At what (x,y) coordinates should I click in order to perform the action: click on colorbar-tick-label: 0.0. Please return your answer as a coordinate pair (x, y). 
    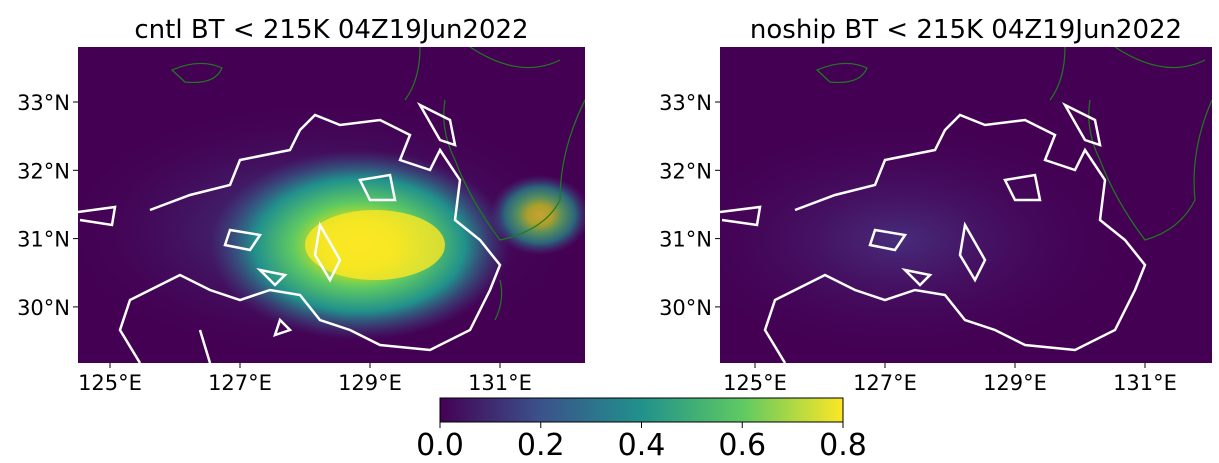
    Looking at the image, I should click on (440, 443).